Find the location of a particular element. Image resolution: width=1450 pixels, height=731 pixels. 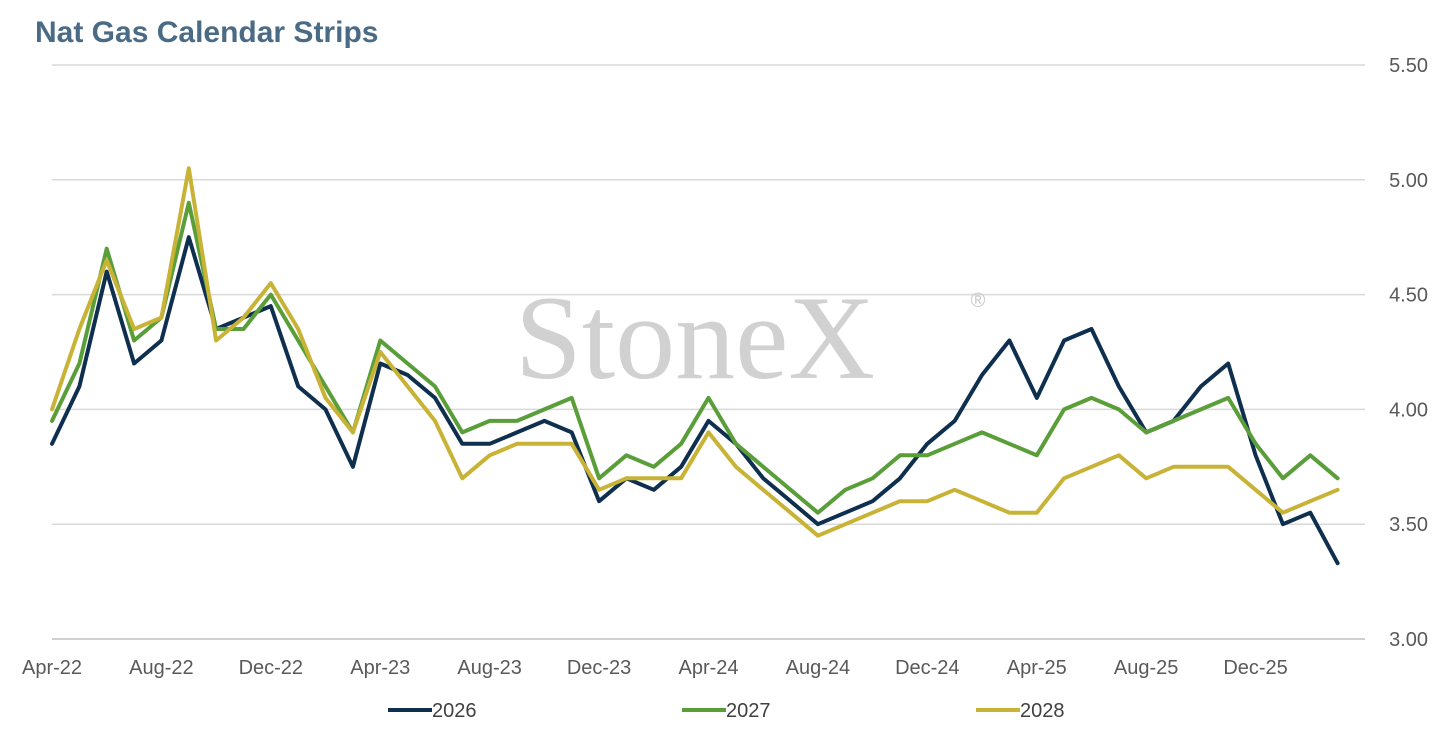

legend-label-2026: 2026 is located at coordinates (454, 711).